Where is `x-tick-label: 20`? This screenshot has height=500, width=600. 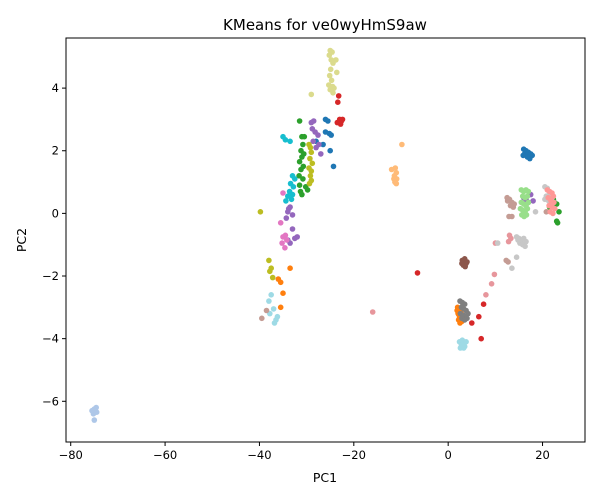
x-tick-label: 20 is located at coordinates (542, 455).